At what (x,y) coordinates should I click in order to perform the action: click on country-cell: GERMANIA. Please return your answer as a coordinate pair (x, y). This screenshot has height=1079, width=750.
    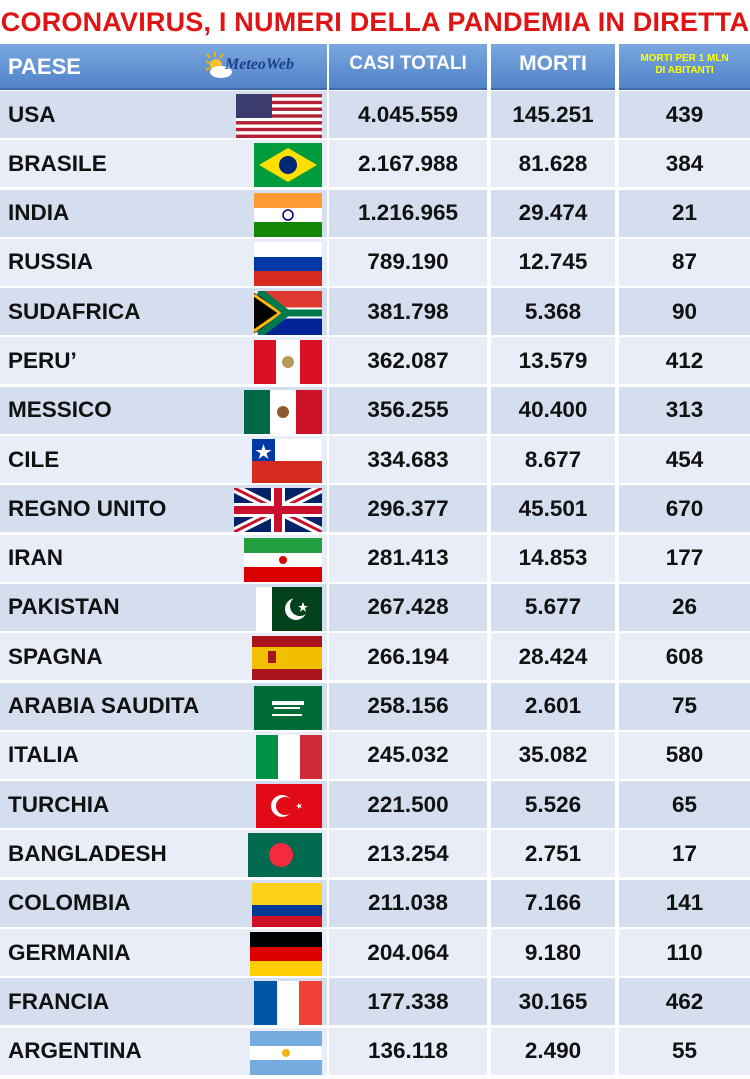
    Looking at the image, I should click on (163, 953).